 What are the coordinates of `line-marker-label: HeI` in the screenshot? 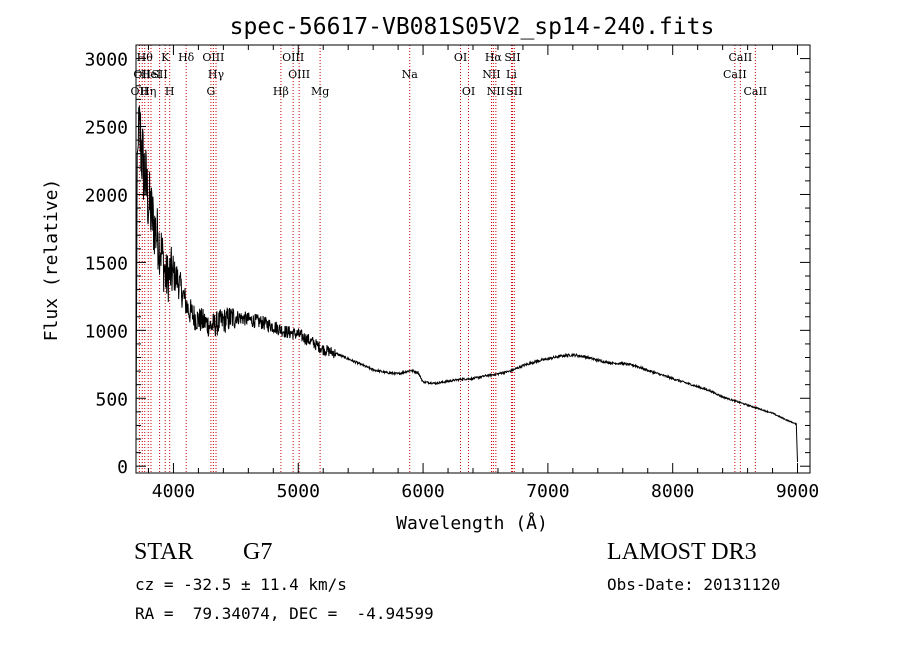 It's located at (151, 74).